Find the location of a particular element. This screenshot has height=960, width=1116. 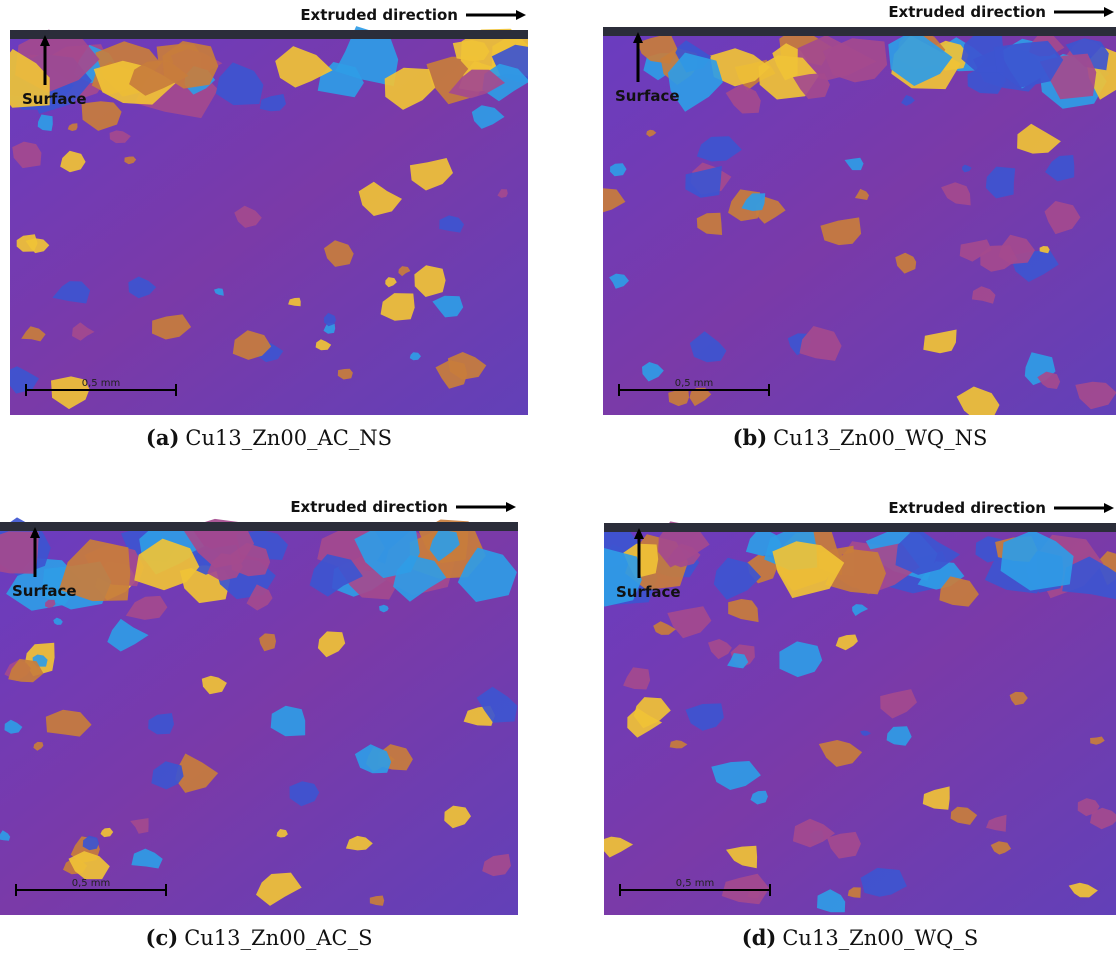

caption: (a) Cu13_Zn00_AC_NS is located at coordinates (269, 437).